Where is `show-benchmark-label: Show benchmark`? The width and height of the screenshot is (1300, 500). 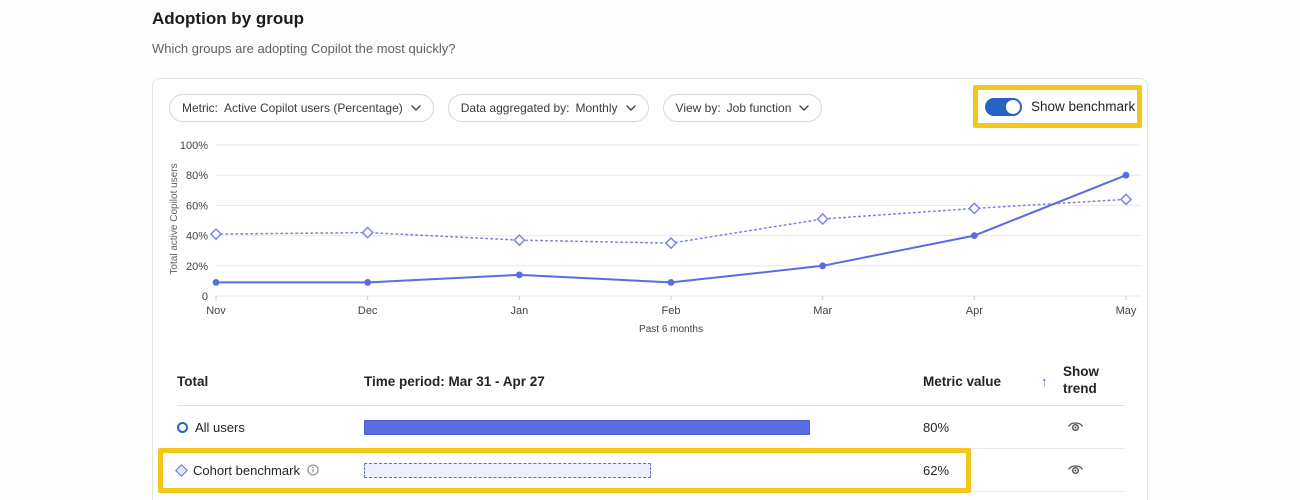 show-benchmark-label: Show benchmark is located at coordinates (1083, 106).